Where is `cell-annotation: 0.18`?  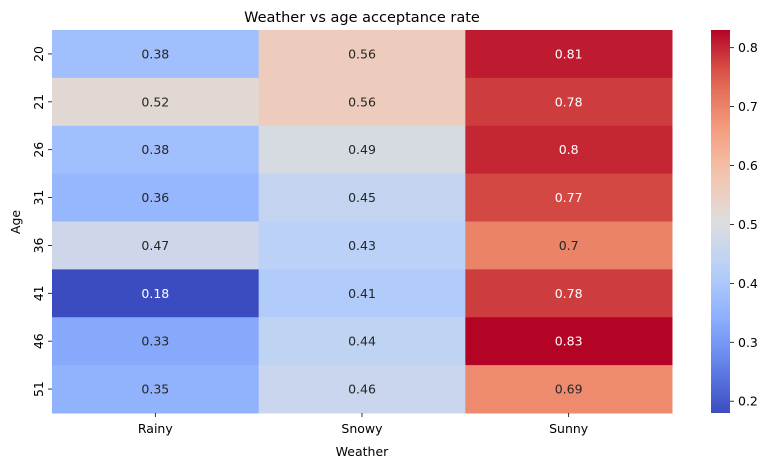 cell-annotation: 0.18 is located at coordinates (155, 293).